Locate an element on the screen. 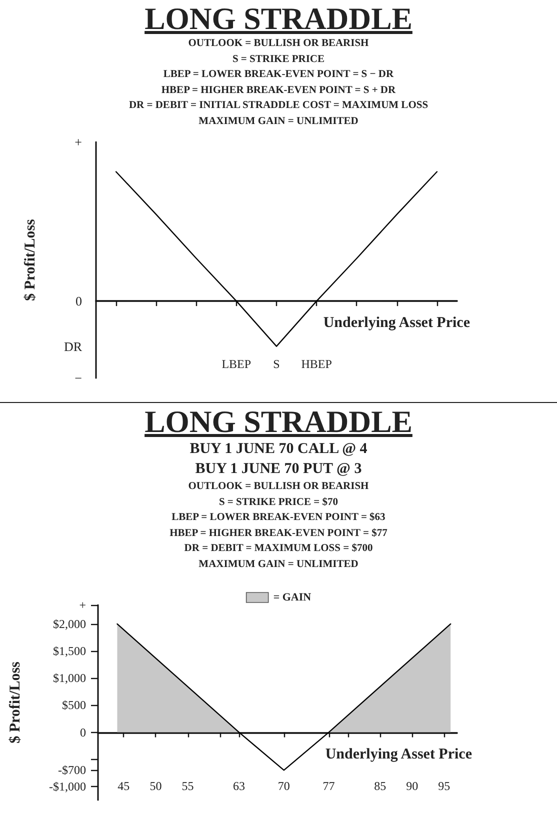 The height and width of the screenshot is (825, 557). x-tick-label: 45 is located at coordinates (124, 786).